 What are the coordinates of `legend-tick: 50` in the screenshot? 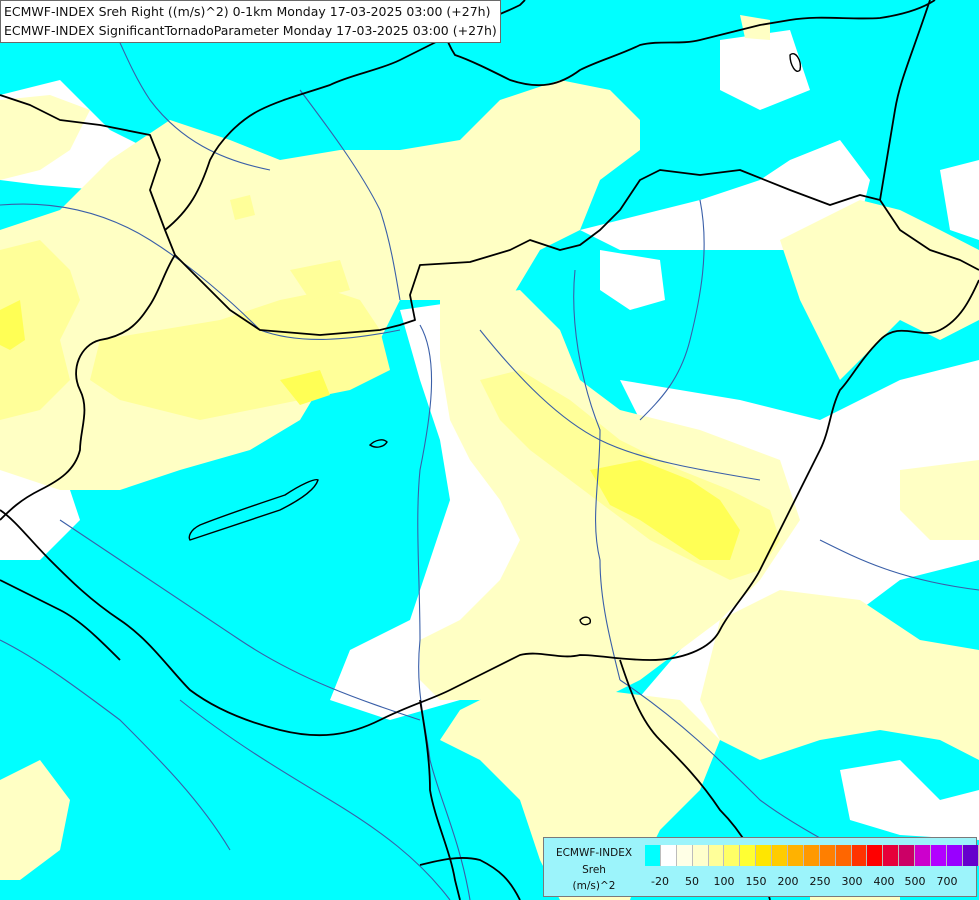 It's located at (692, 881).